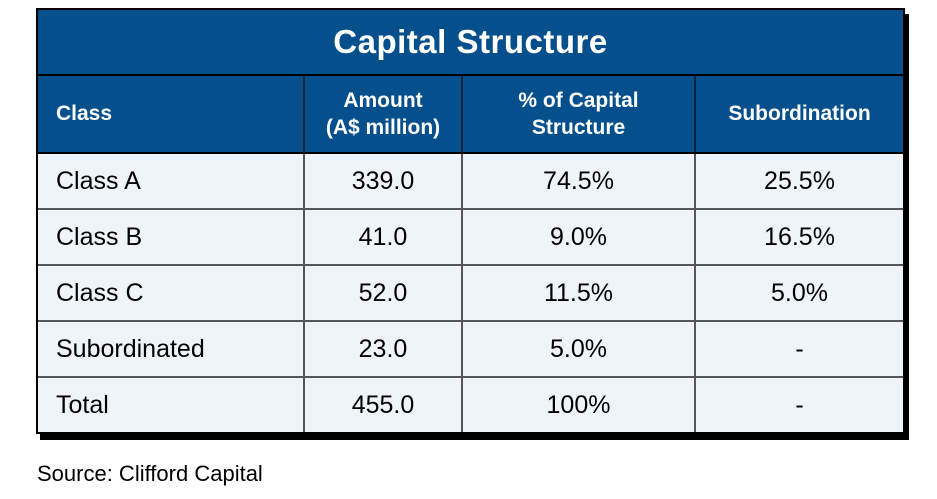  What do you see at coordinates (577, 349) in the screenshot?
I see `cell-pct-capital: 5.0%` at bounding box center [577, 349].